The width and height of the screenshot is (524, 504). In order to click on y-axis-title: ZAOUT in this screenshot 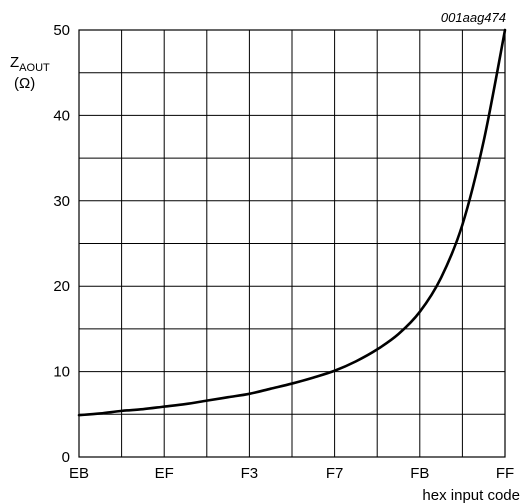, I will do `click(30, 64)`.